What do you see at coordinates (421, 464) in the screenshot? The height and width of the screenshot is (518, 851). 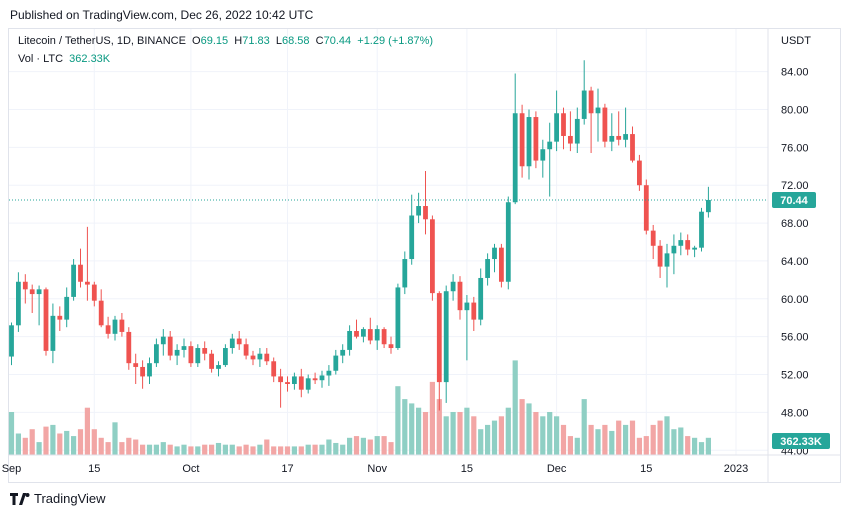 I see `x-axis: Sep 15 Oct 17 Nov 15 Dec 15 2023` at bounding box center [421, 464].